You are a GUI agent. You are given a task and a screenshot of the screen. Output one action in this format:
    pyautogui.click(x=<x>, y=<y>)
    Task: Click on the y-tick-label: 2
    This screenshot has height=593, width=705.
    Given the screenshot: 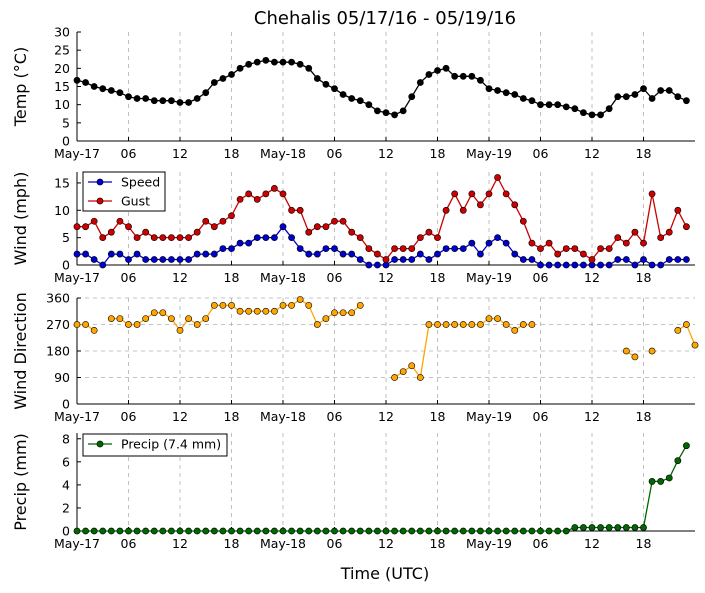 What is the action you would take?
    pyautogui.click(x=66, y=507)
    